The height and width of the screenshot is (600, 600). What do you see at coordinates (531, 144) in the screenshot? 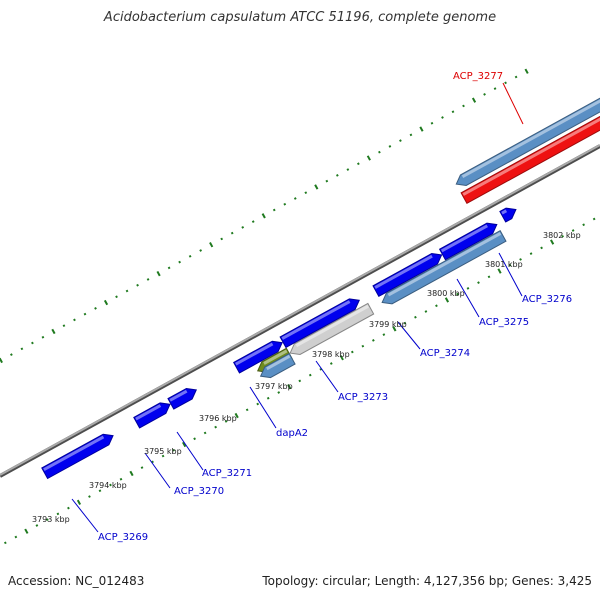
I see `gene-ACP_3277-highlight` at bounding box center [531, 144].